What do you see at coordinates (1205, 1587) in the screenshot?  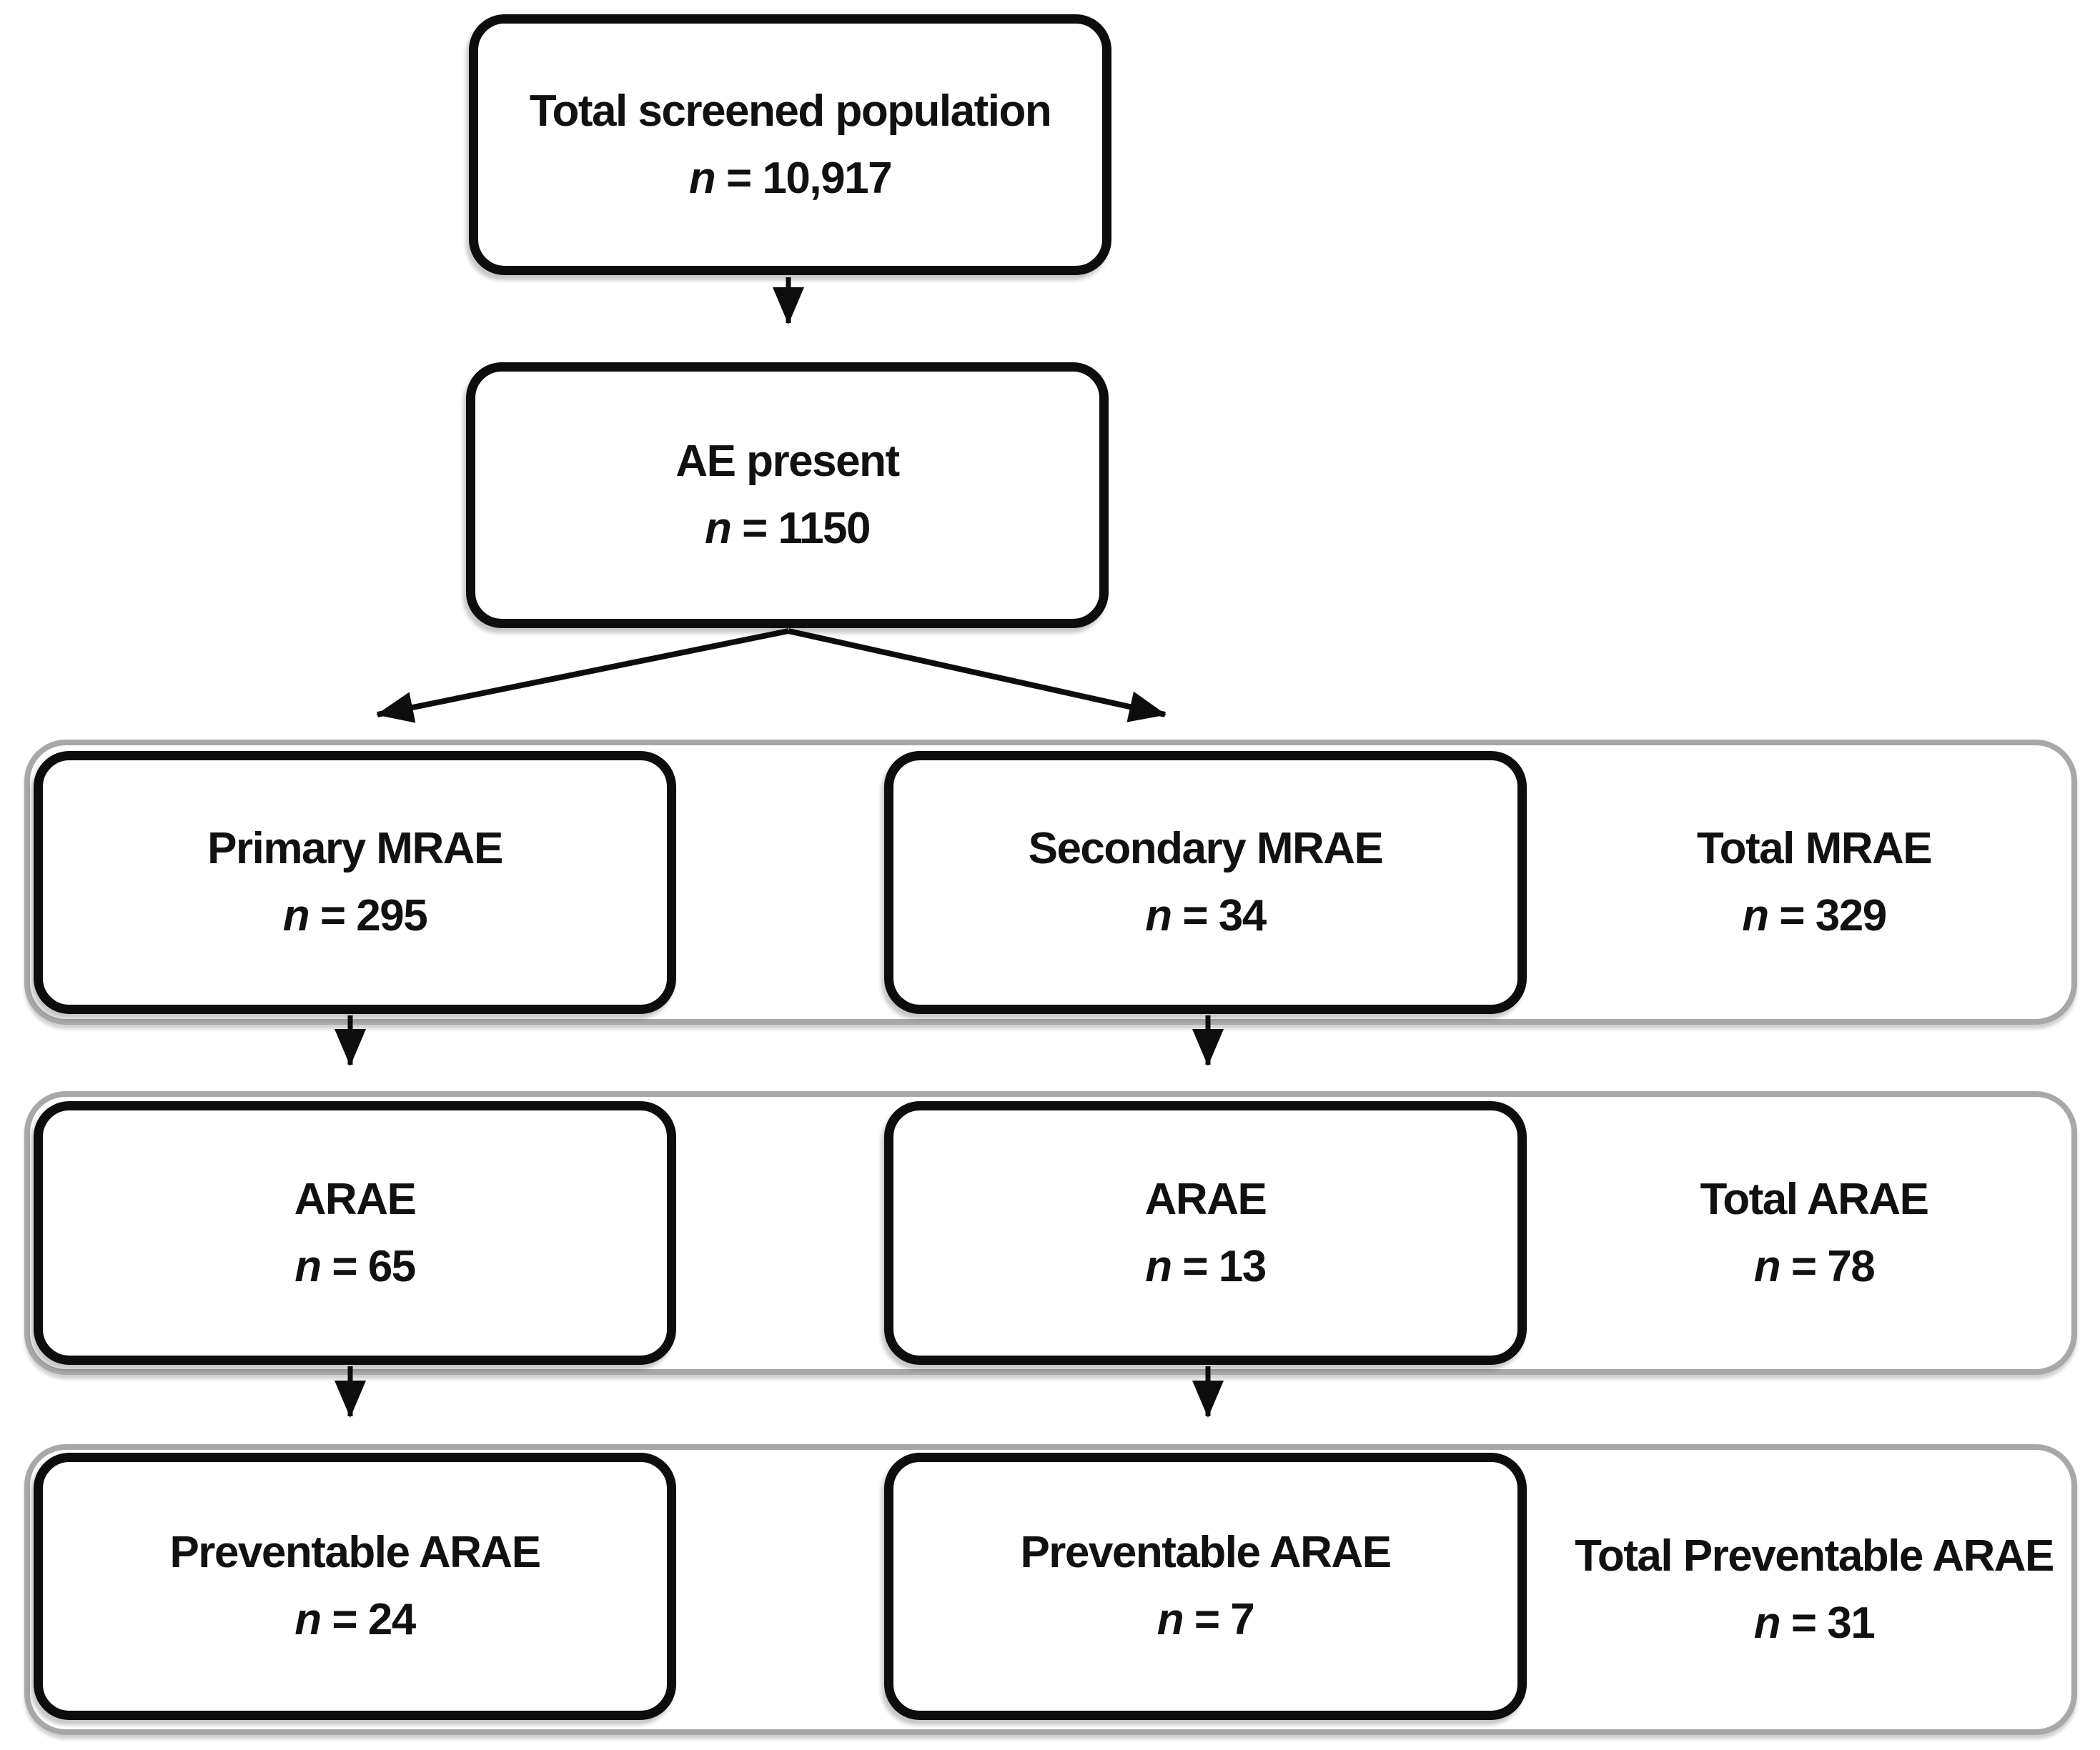 I see `node-preventable-arae-secondary: Preventable ARAE n = 7` at bounding box center [1205, 1587].